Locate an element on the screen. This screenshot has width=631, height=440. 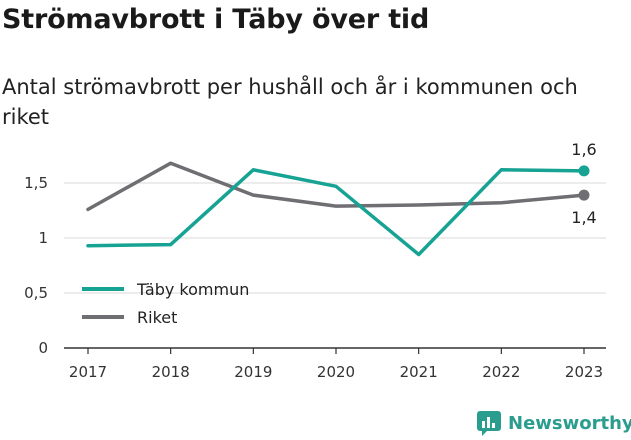
x-tick-label: 2021 is located at coordinates (419, 372).